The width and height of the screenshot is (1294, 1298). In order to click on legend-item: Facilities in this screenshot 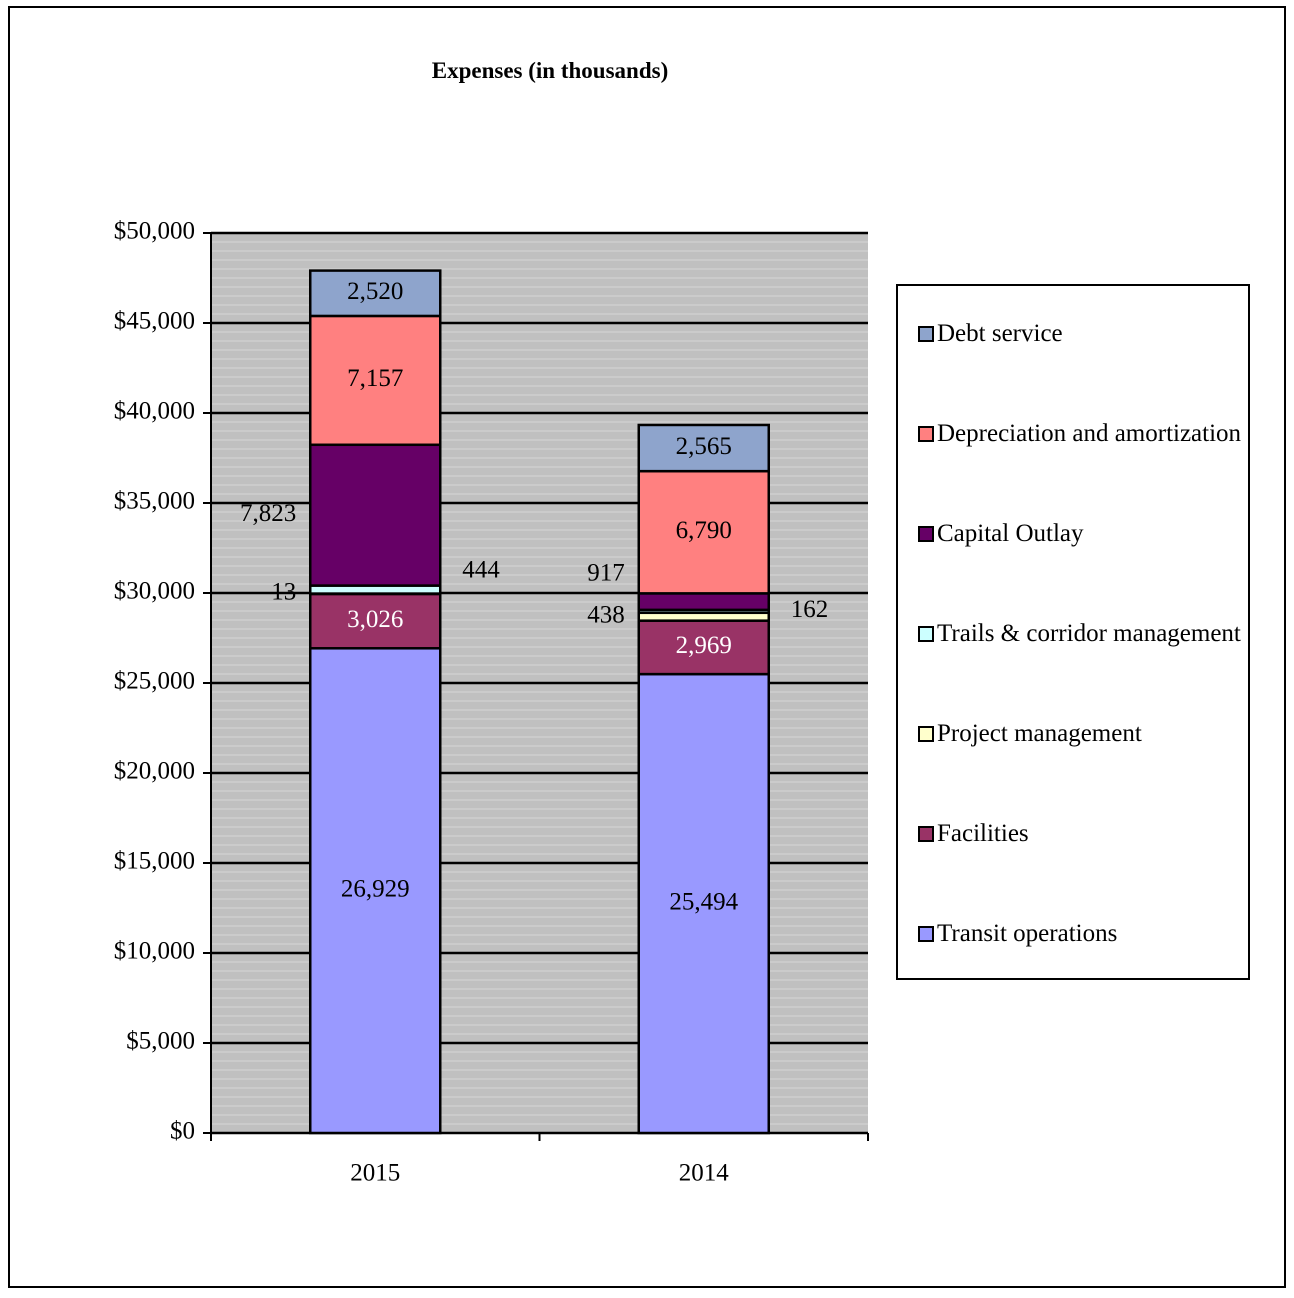, I will do `click(973, 834)`.